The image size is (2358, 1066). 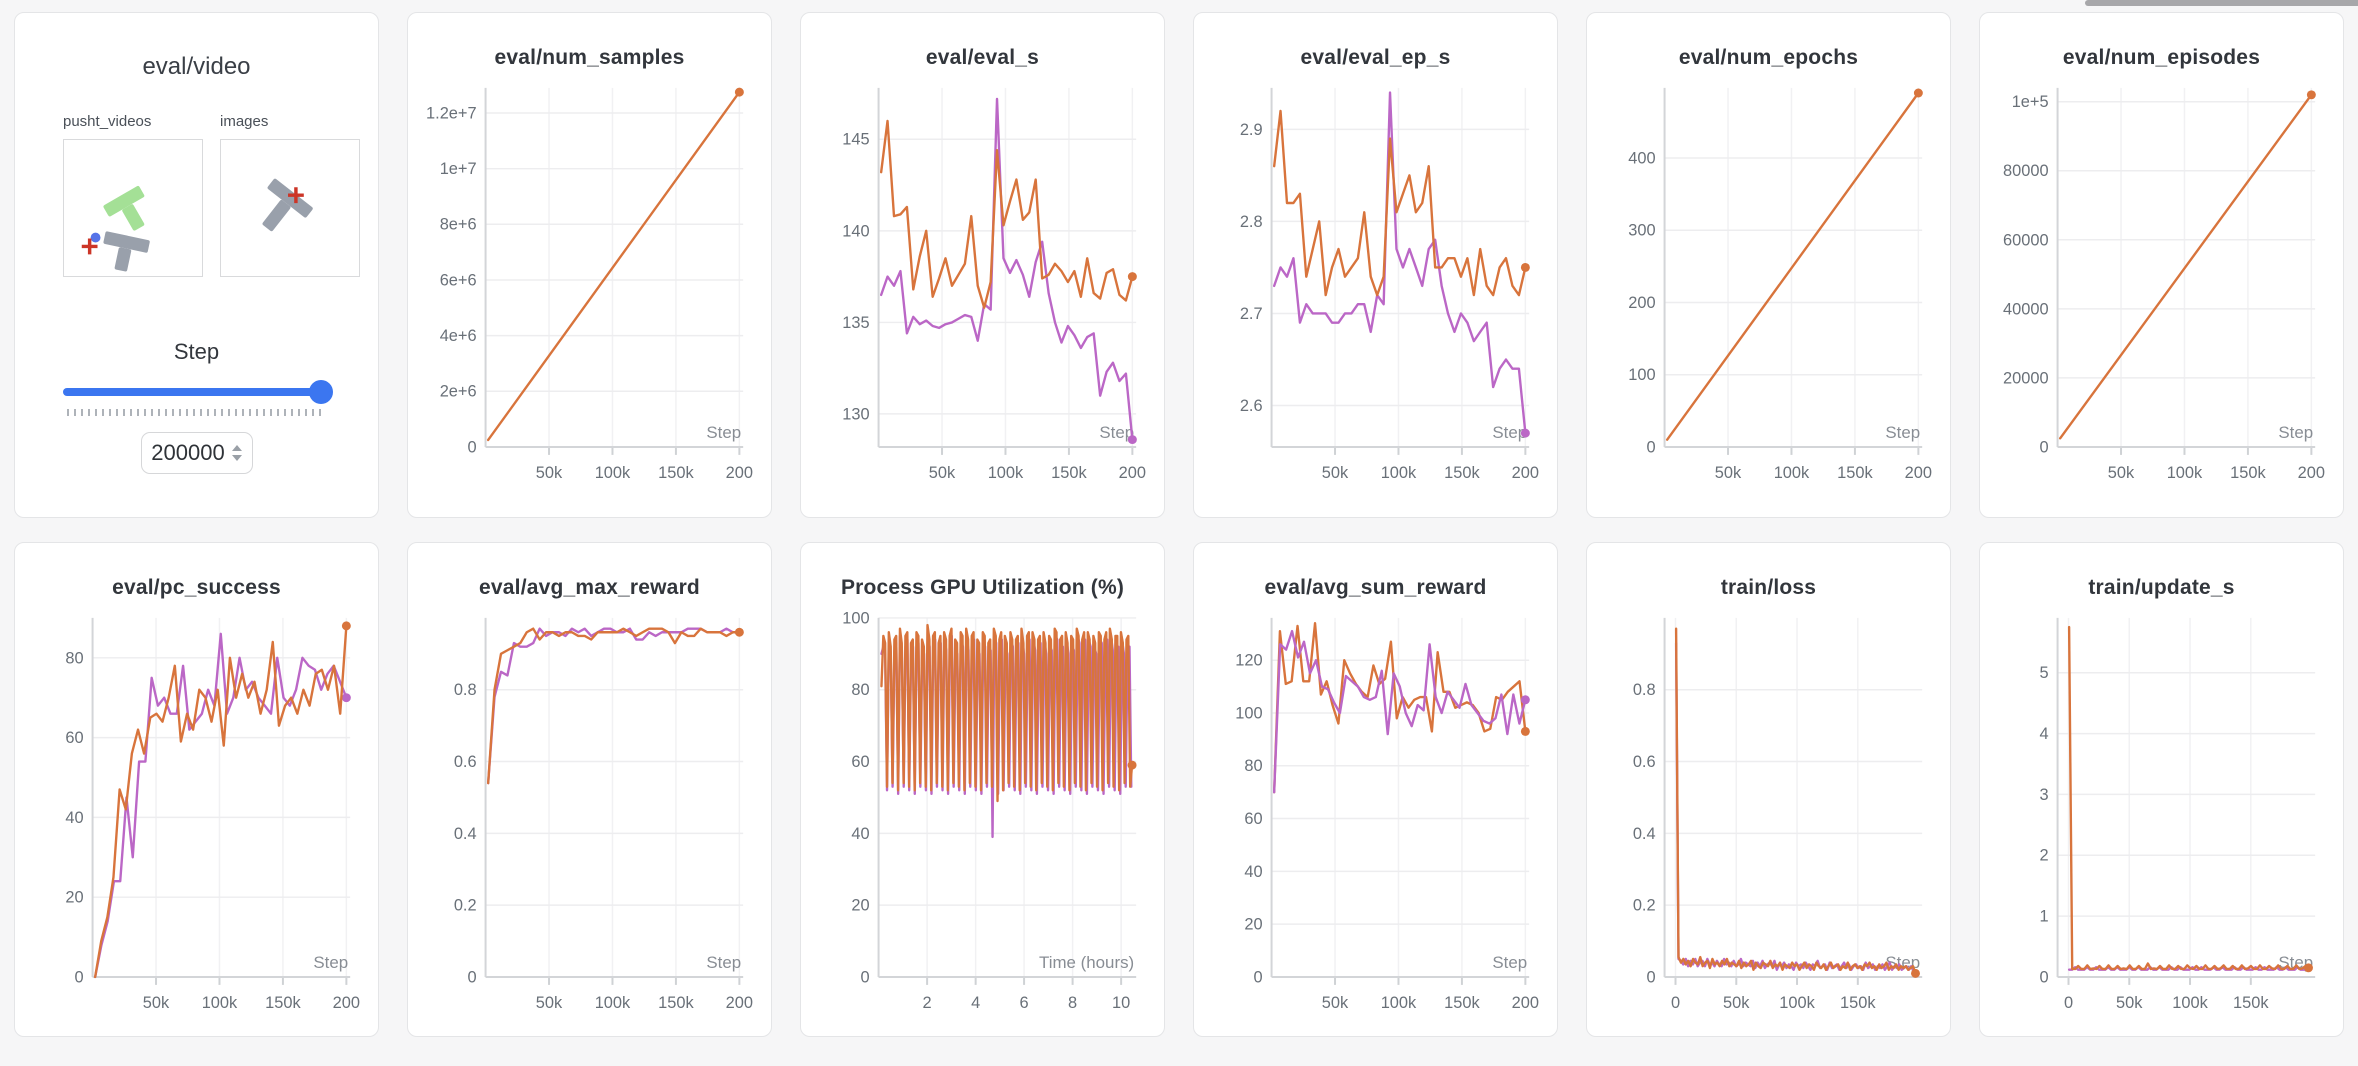 What do you see at coordinates (1375, 57) in the screenshot?
I see `chart-title: eval/eval_ep_s` at bounding box center [1375, 57].